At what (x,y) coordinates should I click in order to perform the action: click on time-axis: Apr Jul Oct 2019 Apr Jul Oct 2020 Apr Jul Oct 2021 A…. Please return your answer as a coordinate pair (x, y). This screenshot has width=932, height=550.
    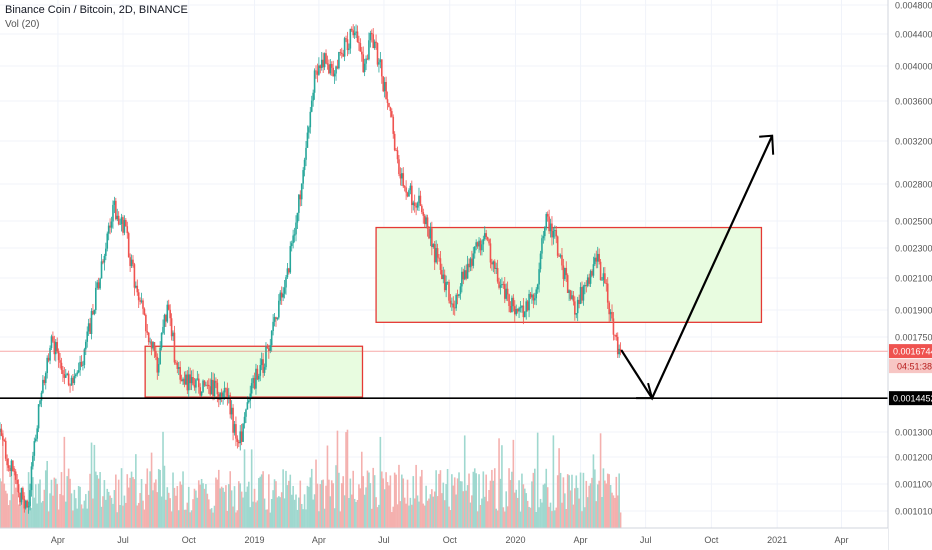
    Looking at the image, I should click on (444, 538).